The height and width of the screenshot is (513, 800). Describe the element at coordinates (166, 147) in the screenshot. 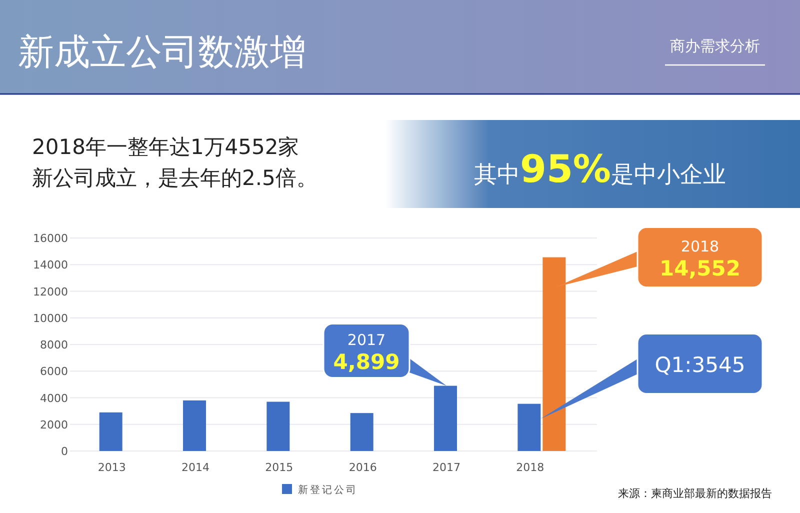

I see `text: 2018年一整年达1万4552家` at that location.